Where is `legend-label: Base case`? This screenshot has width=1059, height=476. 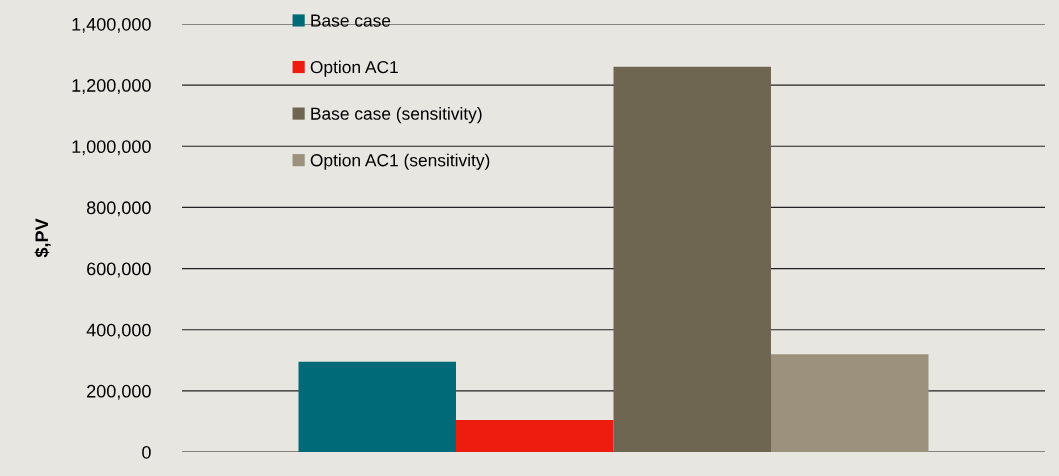 legend-label: Base case is located at coordinates (351, 20).